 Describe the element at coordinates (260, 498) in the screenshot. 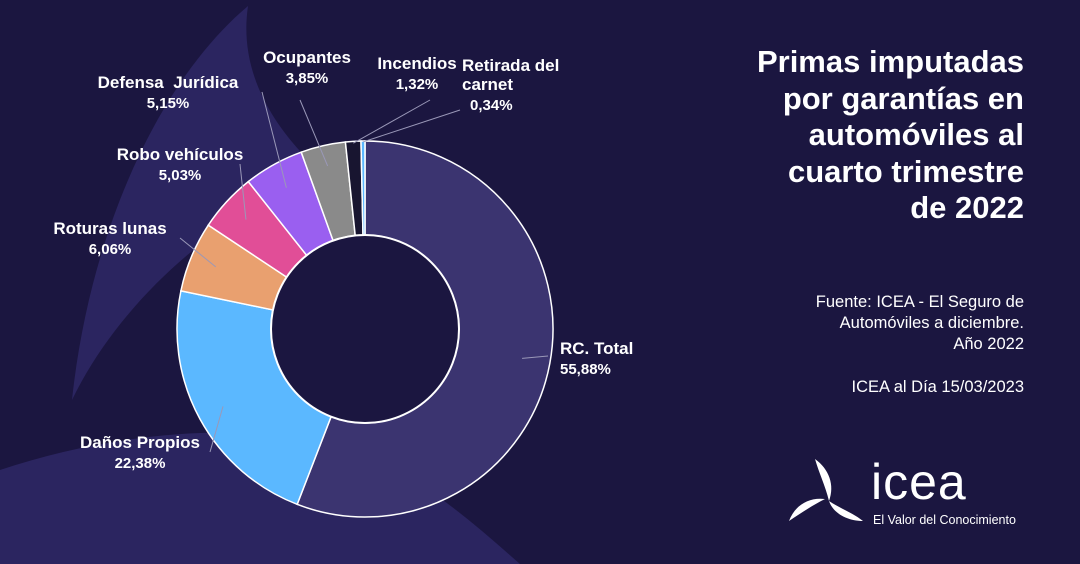

I see `decor-swirl-shape` at that location.